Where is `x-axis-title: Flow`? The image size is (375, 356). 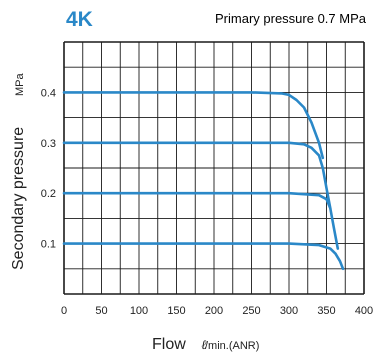
x-axis-title: Flow is located at coordinates (169, 344).